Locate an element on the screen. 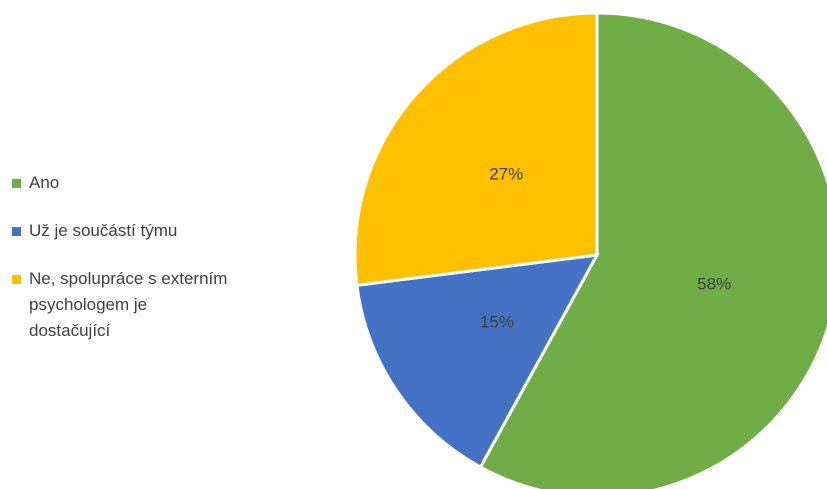 The height and width of the screenshot is (489, 827). data-label: 27% is located at coordinates (506, 173).